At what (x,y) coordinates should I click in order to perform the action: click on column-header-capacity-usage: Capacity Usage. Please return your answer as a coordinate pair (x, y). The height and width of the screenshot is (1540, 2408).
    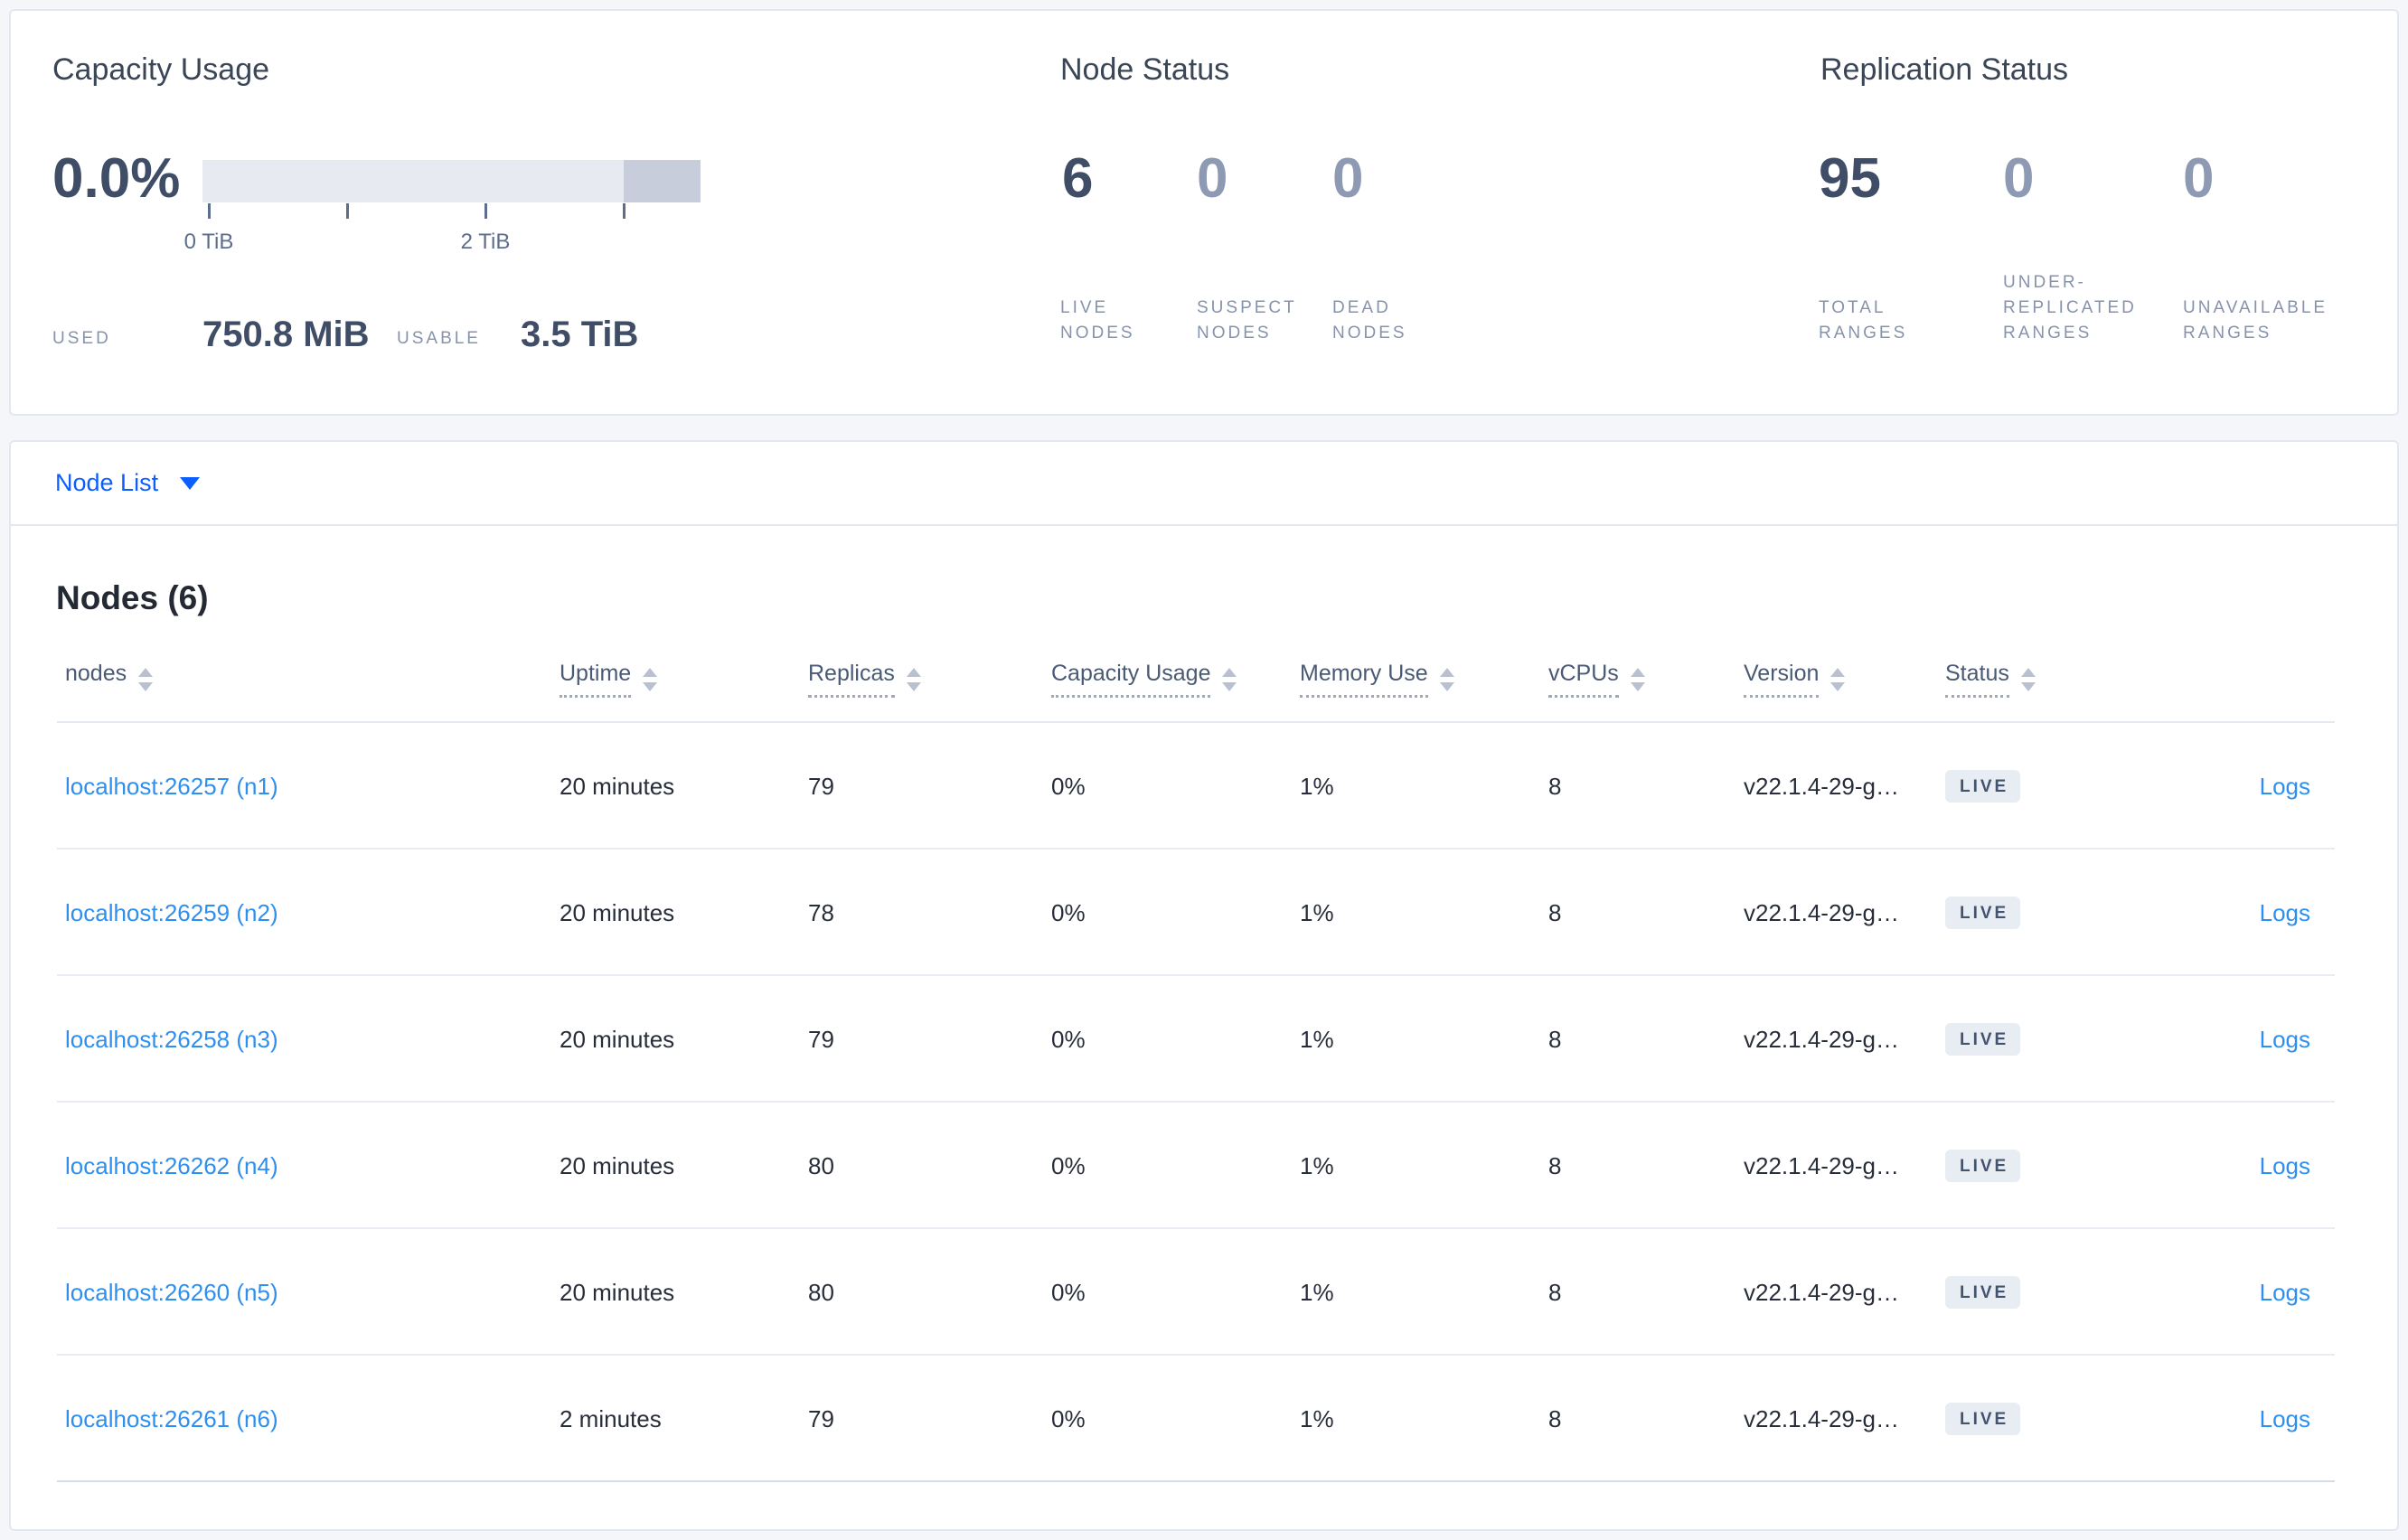
    Looking at the image, I should click on (1131, 679).